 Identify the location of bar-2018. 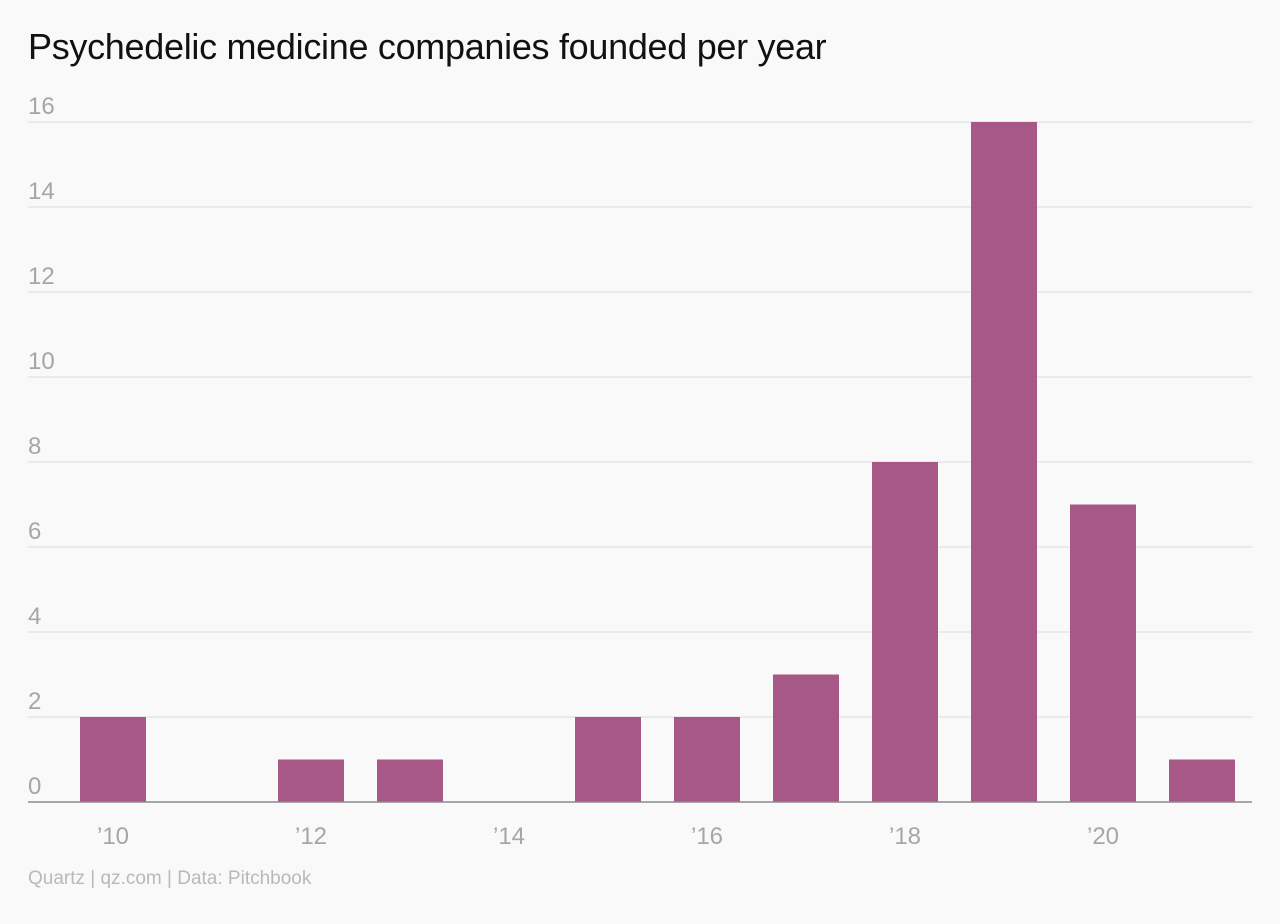
(905, 632).